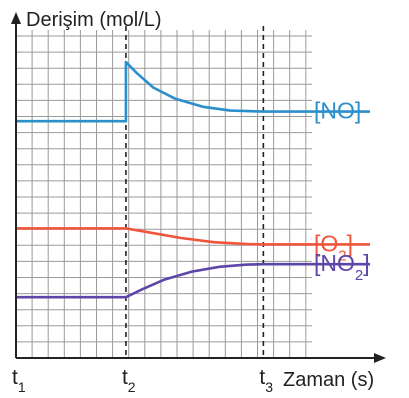 The height and width of the screenshot is (398, 409). I want to click on x-axis-arrow, so click(380, 358).